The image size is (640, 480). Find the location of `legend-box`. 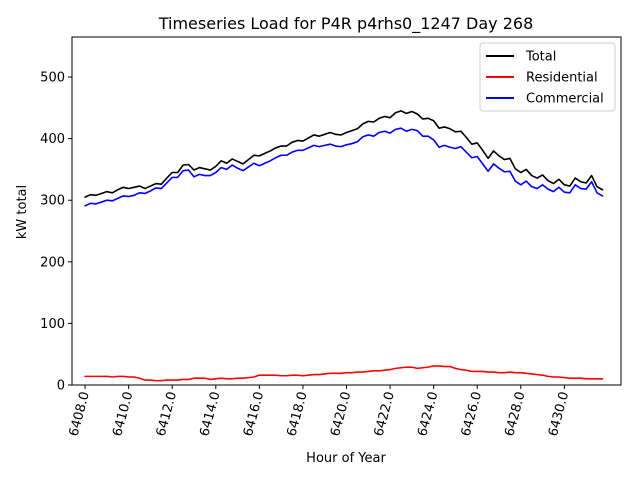

legend-box is located at coordinates (547, 77).